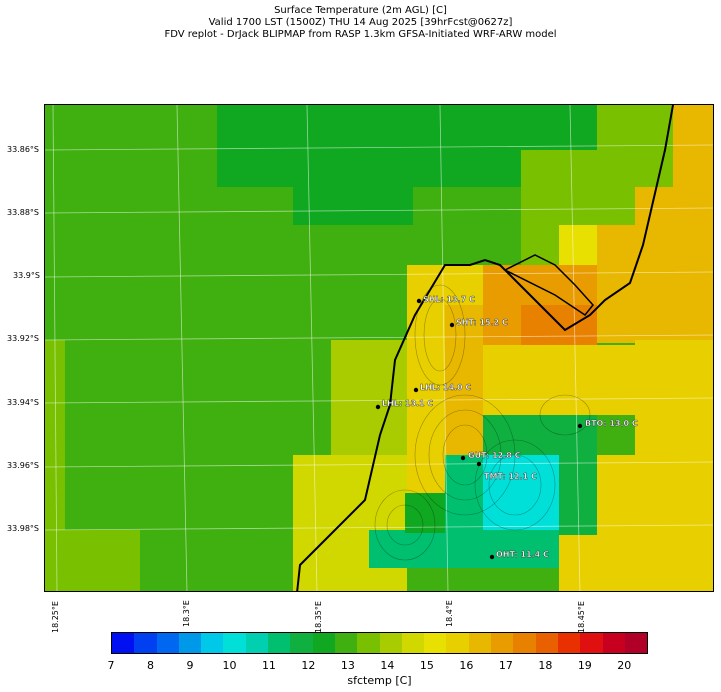  Describe the element at coordinates (23, 528) in the screenshot. I see `lat-tick: 33.98°S` at that location.